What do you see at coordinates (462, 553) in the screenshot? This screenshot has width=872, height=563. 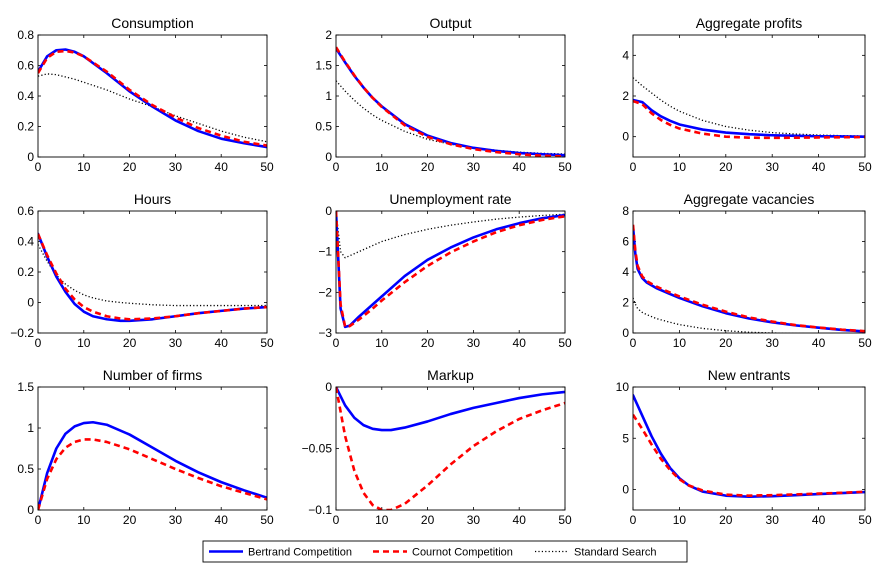 I see `legend-label-cournot-competition: Cournot Competition` at bounding box center [462, 553].